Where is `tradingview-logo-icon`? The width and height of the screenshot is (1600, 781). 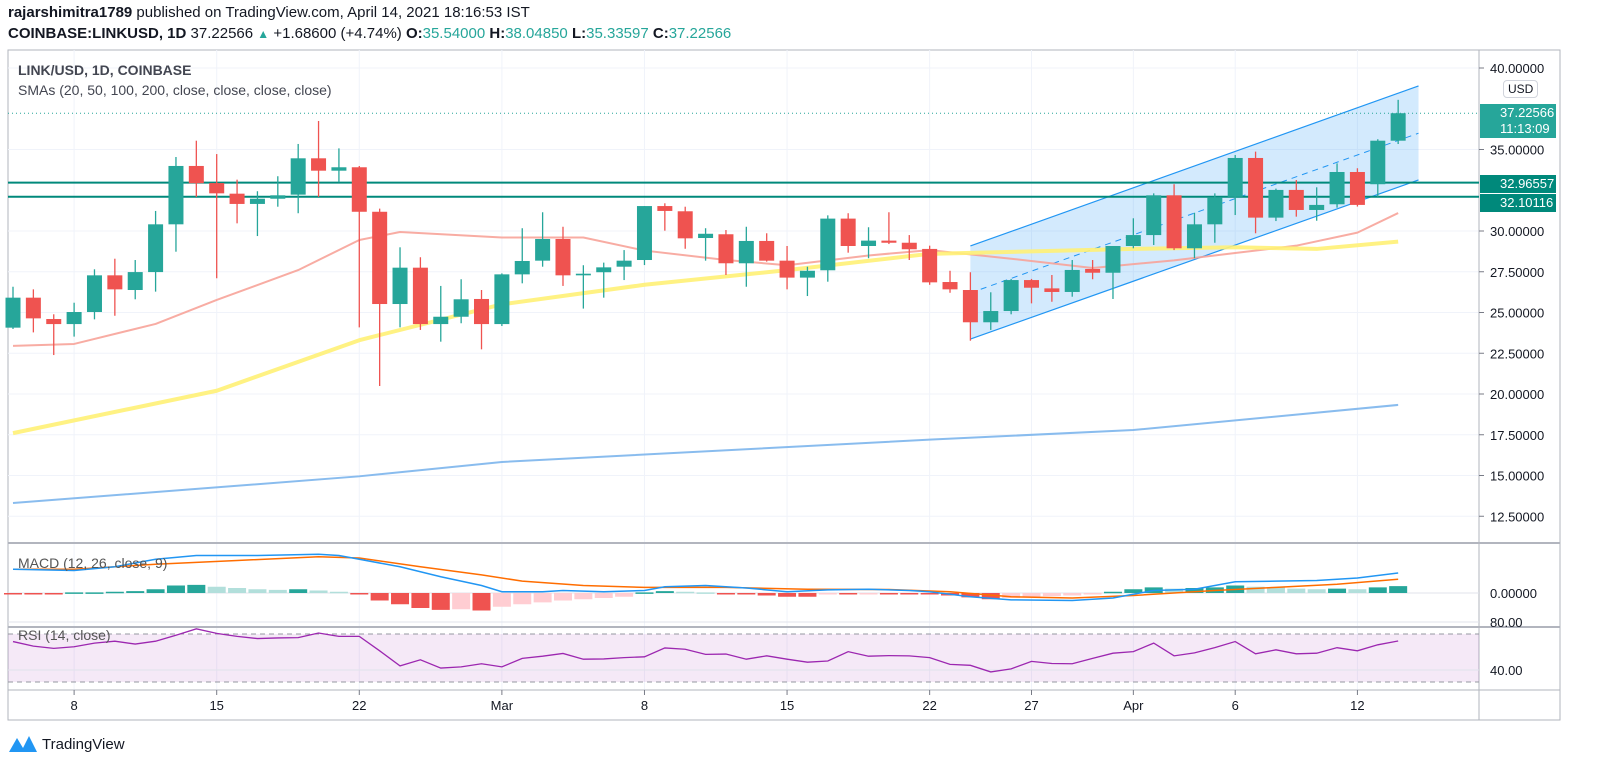
tradingview-logo-icon is located at coordinates (23, 744).